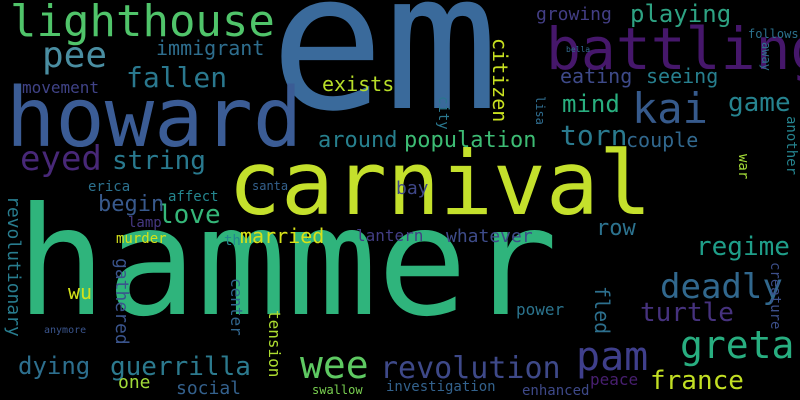 The image size is (800, 400). Describe the element at coordinates (673, 49) in the screenshot. I see `word-battling: battling` at that location.